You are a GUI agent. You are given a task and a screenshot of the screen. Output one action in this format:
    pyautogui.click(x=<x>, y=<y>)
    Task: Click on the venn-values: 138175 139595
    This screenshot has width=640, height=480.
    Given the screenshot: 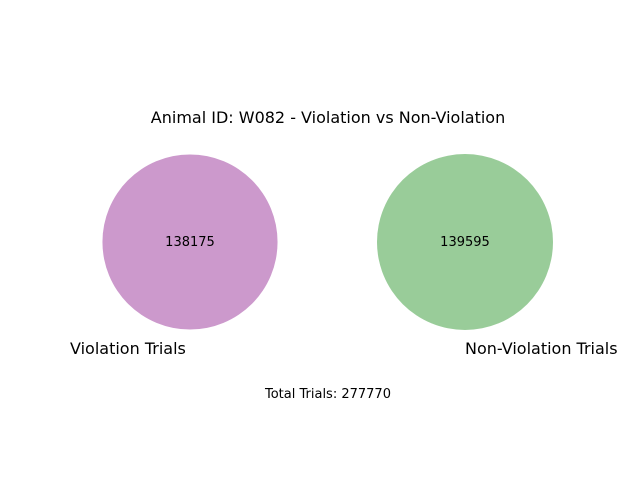 What is the action you would take?
    pyautogui.click(x=327, y=242)
    